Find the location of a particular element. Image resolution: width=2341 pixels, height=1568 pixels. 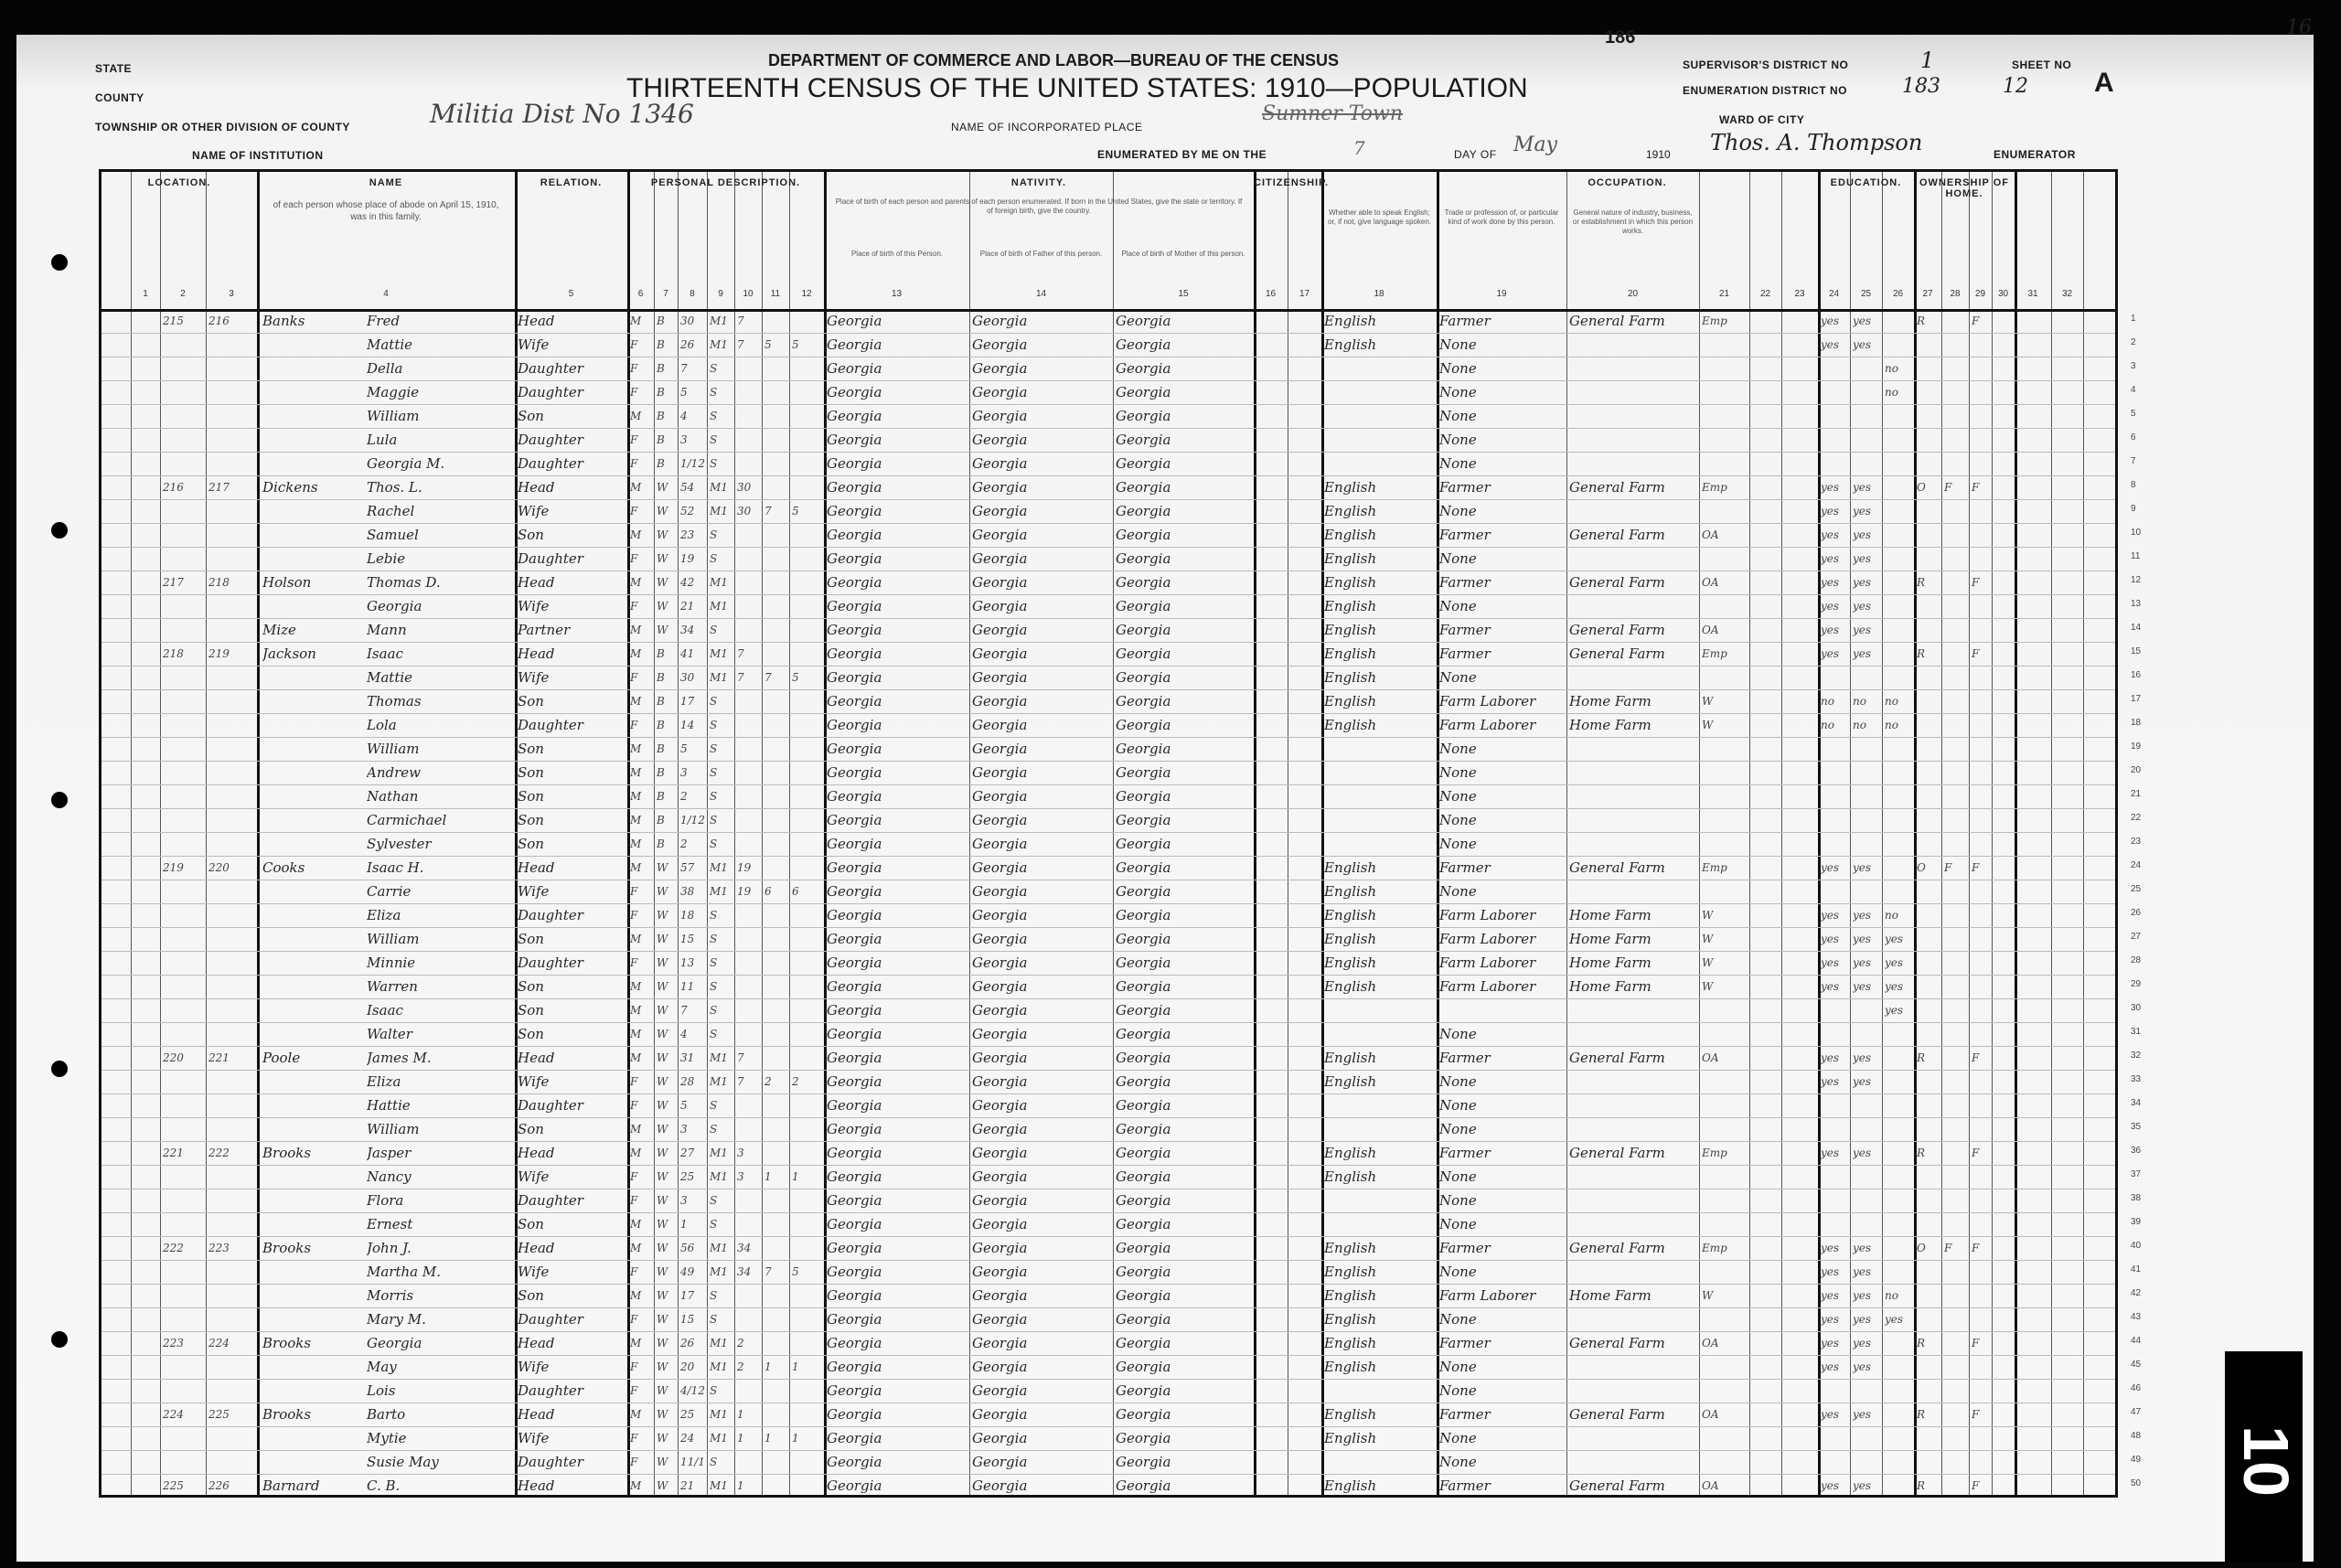

surname-cell: Banks is located at coordinates (283, 321).